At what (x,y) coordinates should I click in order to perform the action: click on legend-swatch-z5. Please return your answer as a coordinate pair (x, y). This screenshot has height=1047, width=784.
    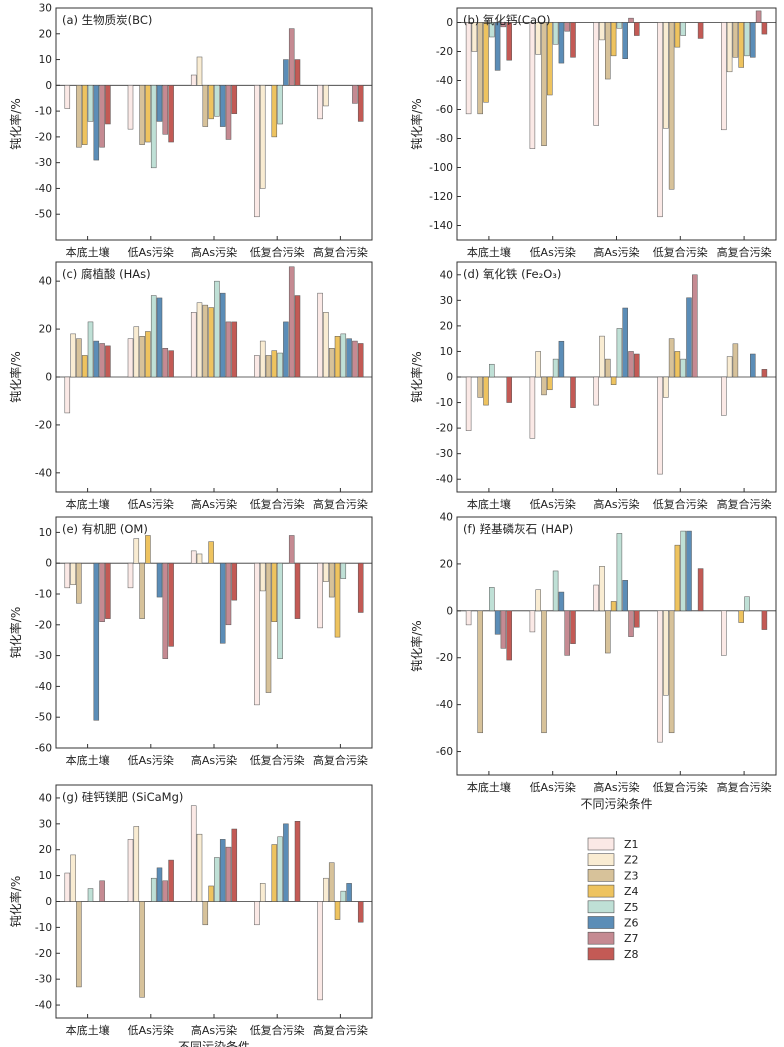
    Looking at the image, I should click on (601, 907).